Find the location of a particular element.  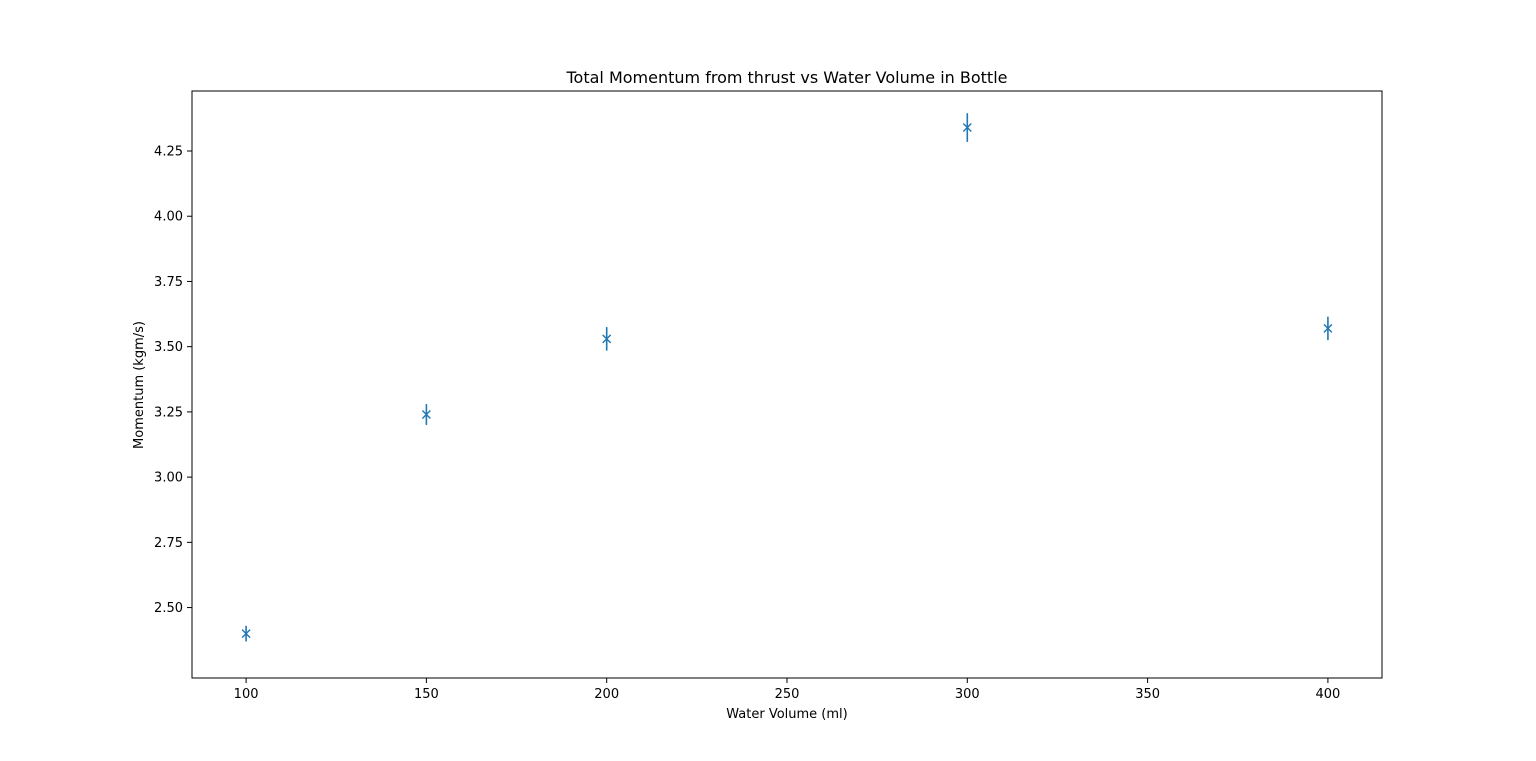

x-tick-label: 350 is located at coordinates (1147, 694).